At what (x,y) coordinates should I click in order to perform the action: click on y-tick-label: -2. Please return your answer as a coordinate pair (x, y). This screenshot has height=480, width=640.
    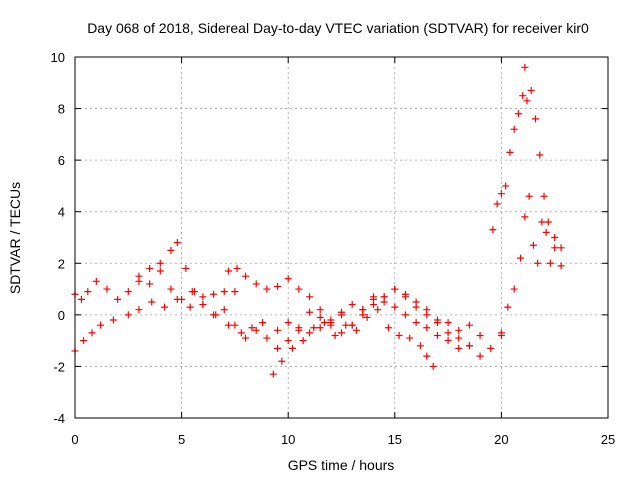
    Looking at the image, I should click on (59, 366).